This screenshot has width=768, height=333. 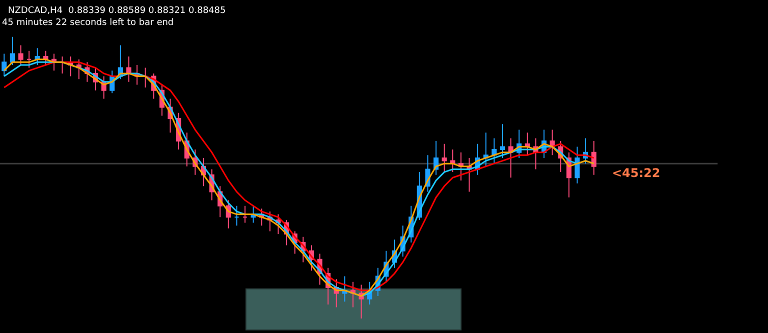 I want to click on chart-title: NZDCAD,H4 0.88339 0.88589 0.88321 0.88485, so click(x=117, y=11).